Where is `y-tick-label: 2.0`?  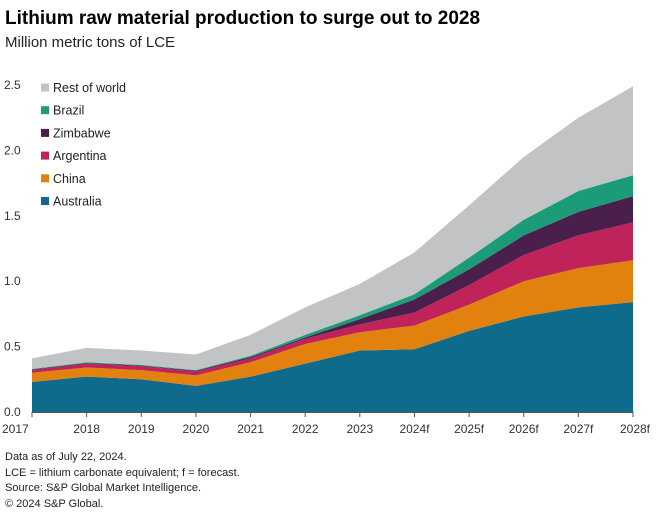 y-tick-label: 2.0 is located at coordinates (12, 150).